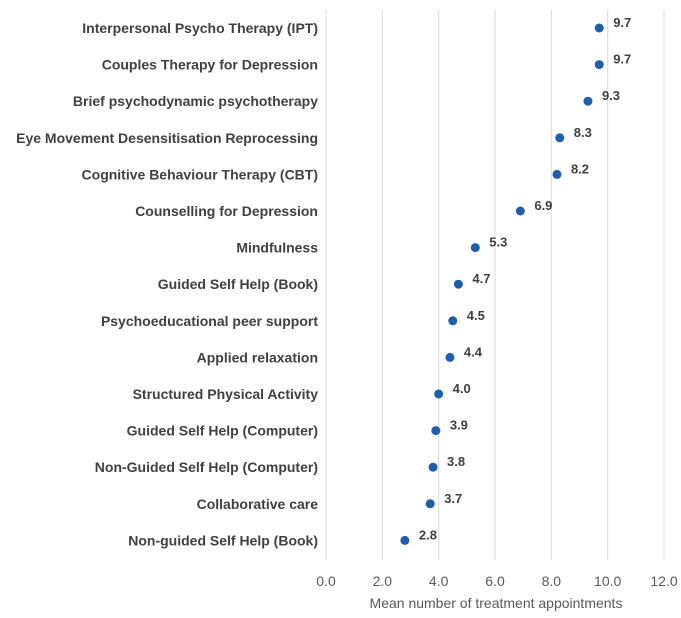 Image resolution: width=681 pixels, height=618 pixels. I want to click on x-tick-label: 4.0, so click(439, 581).